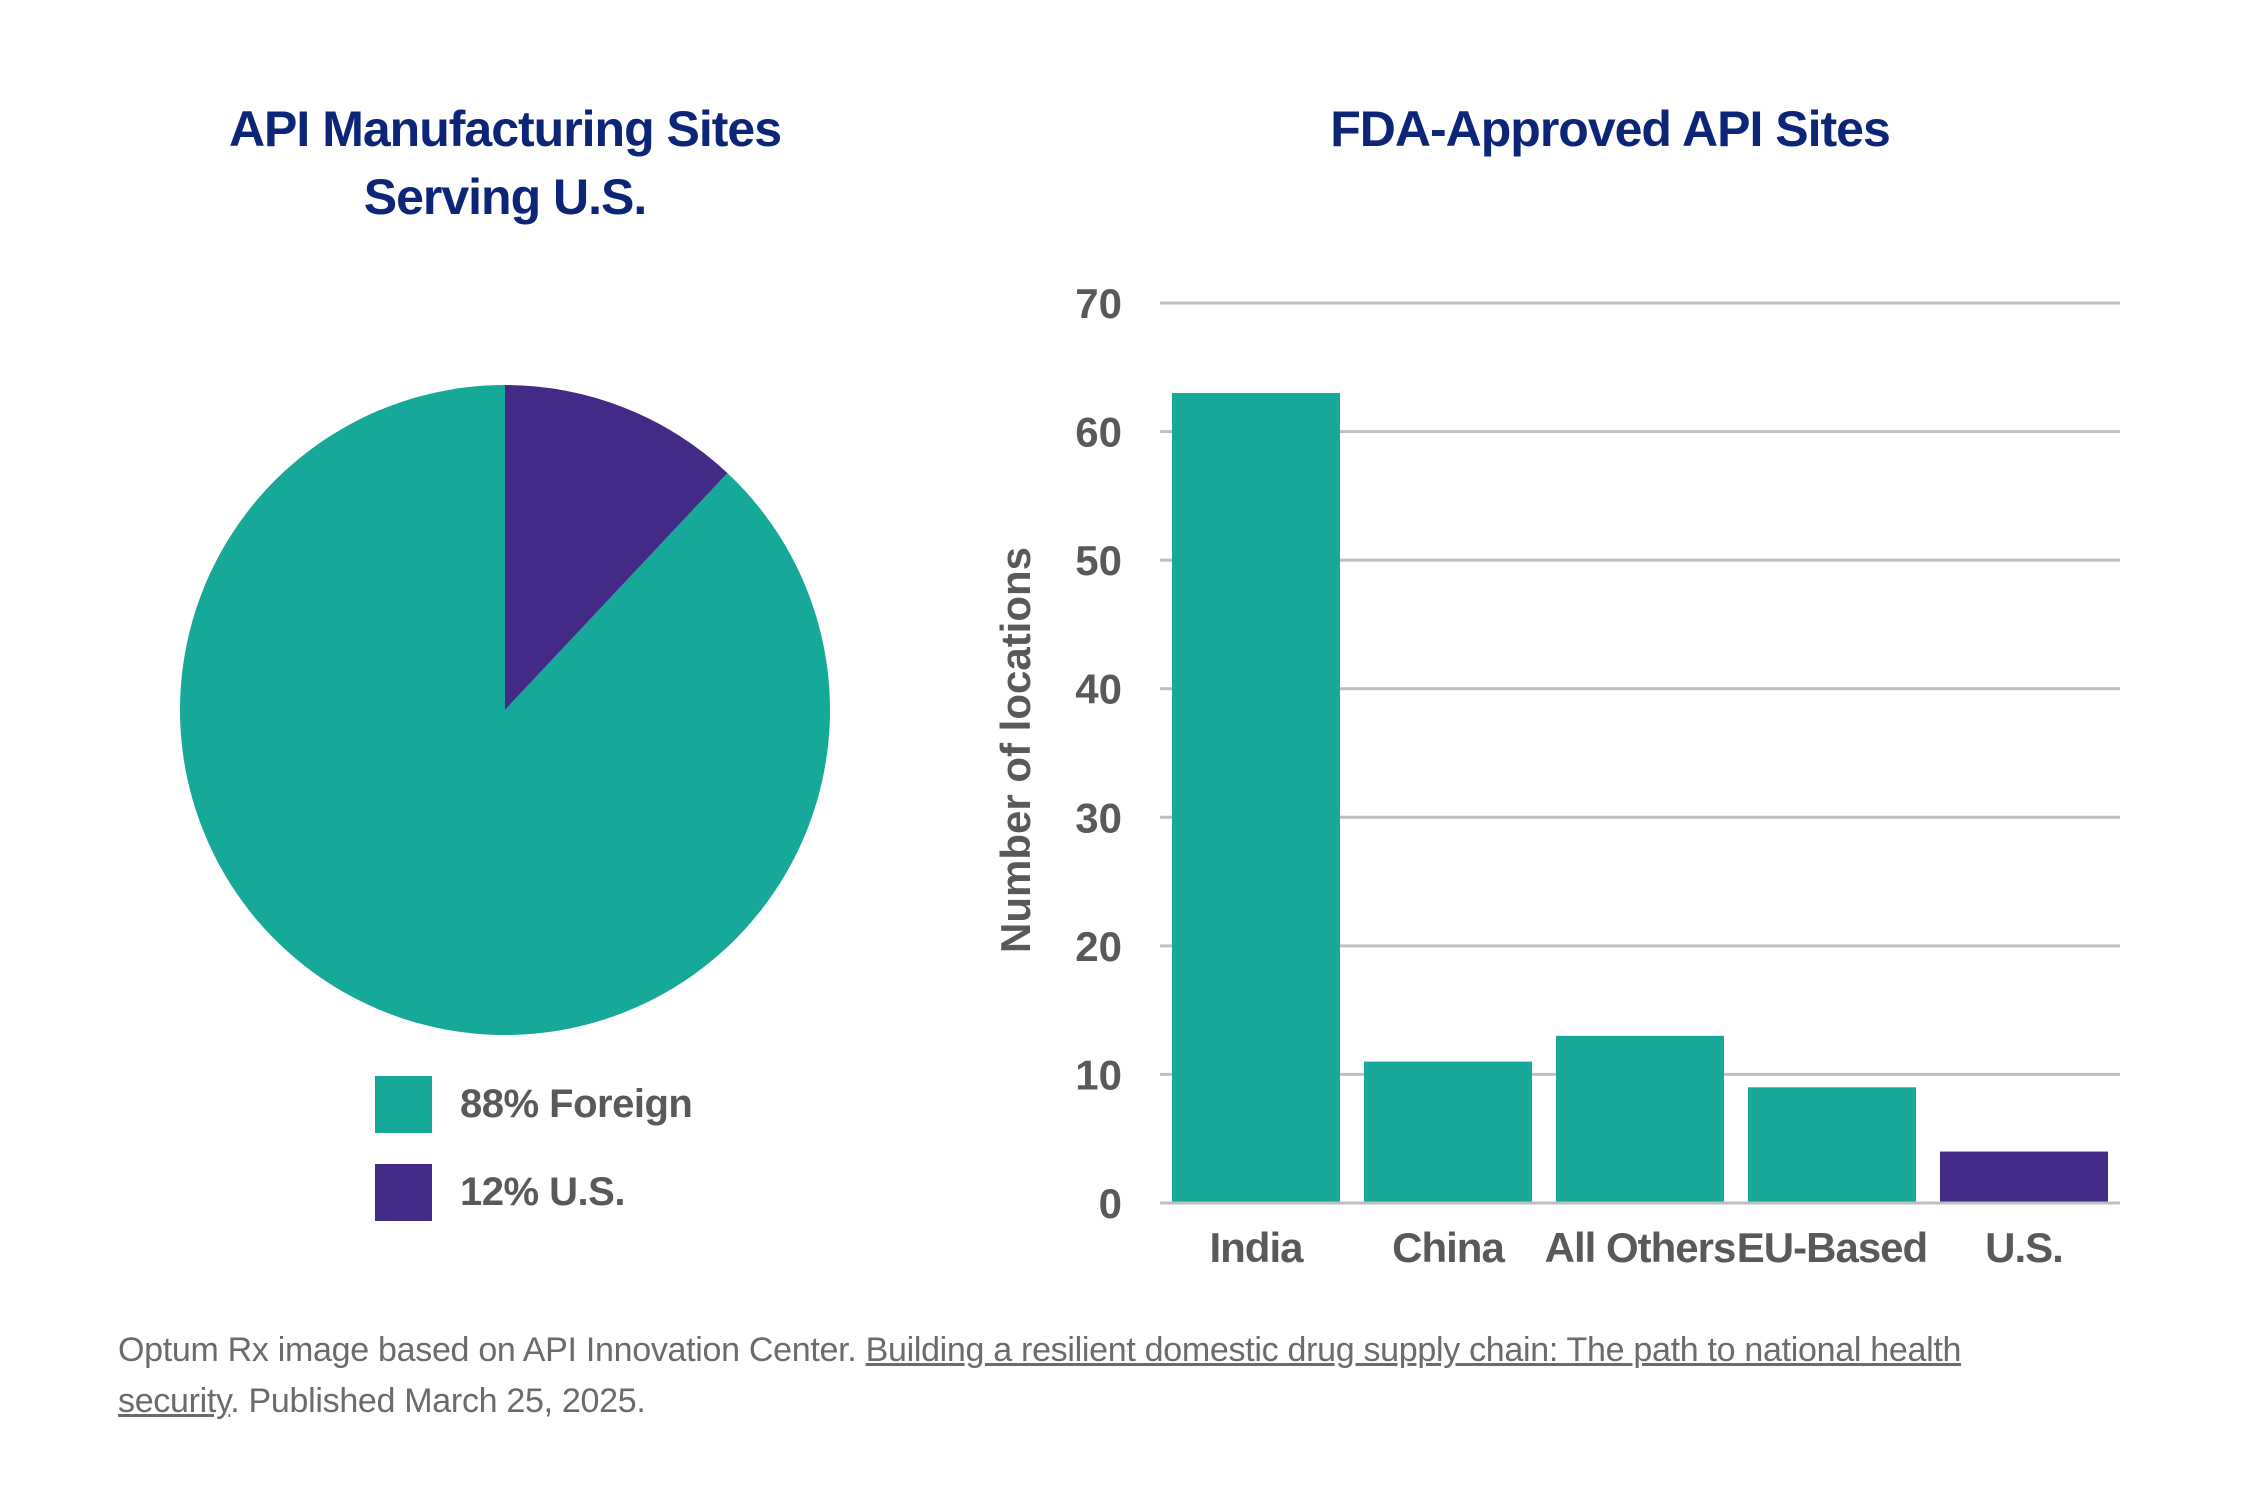  I want to click on pie-slice-us, so click(616, 547).